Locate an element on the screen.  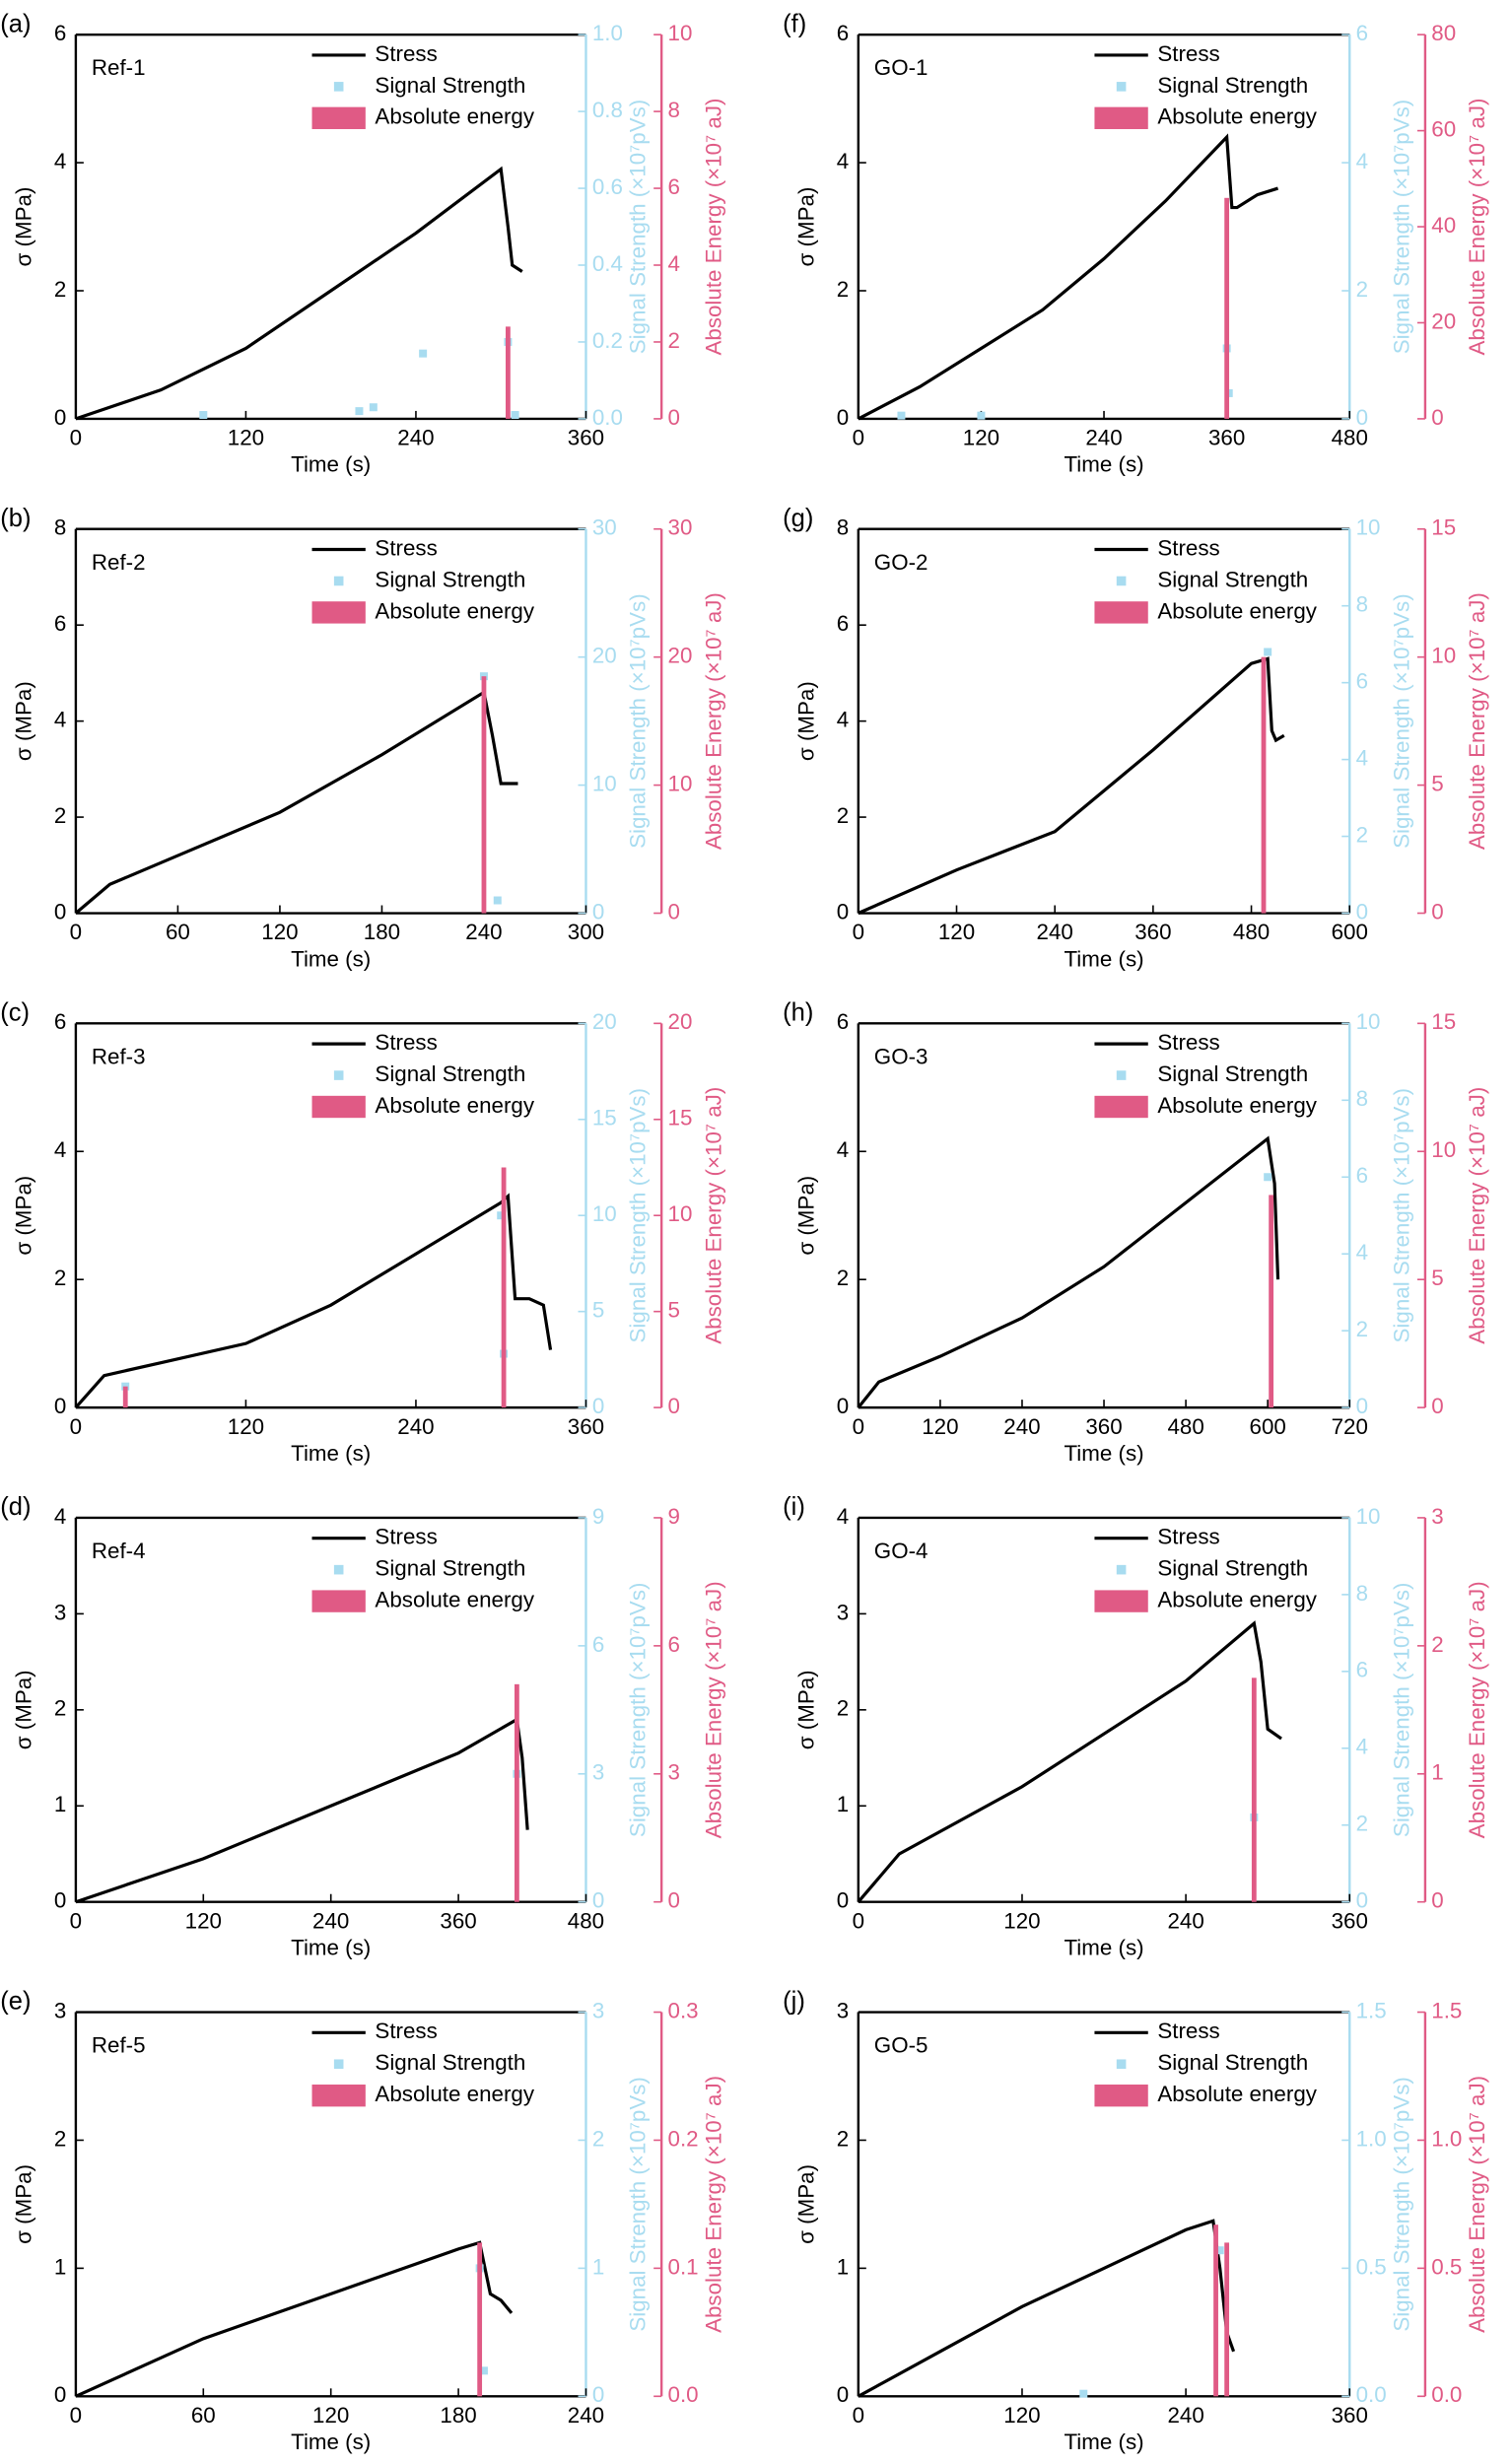
legend-label: Stress is located at coordinates (1188, 547).